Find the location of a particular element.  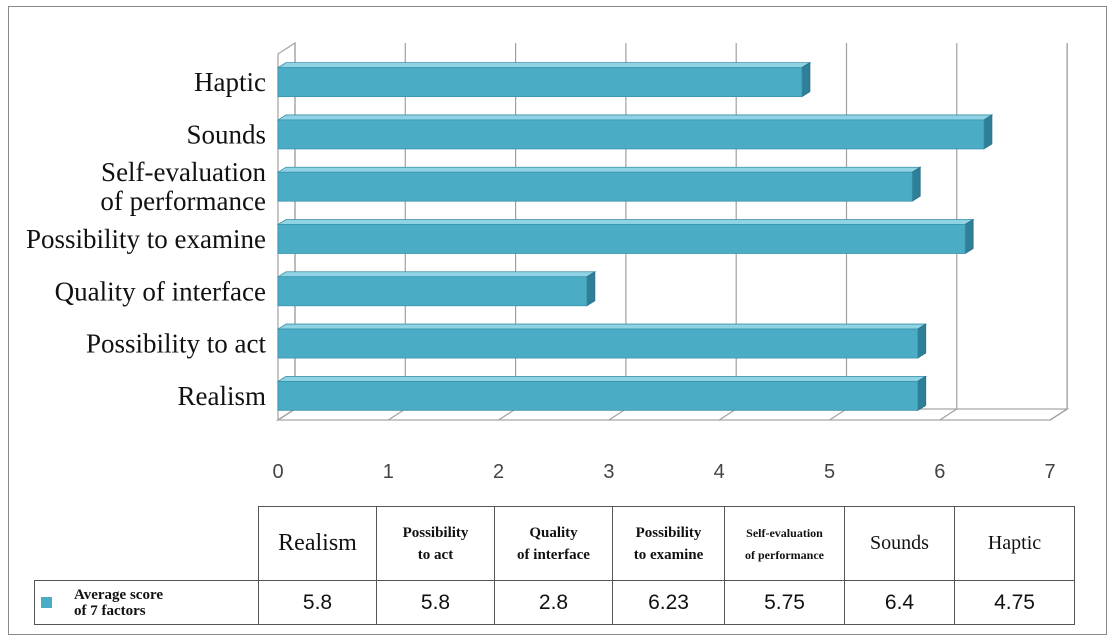

legend-entry: Average score of 7 factors is located at coordinates (146, 602).